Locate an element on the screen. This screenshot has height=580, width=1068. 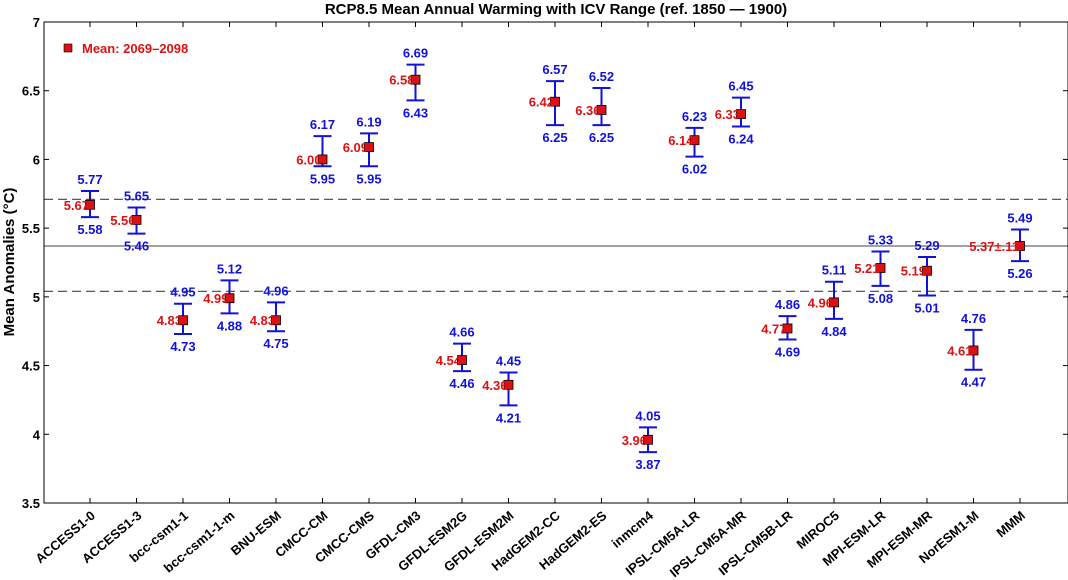
y-tick-label: 7 is located at coordinates (36, 22).